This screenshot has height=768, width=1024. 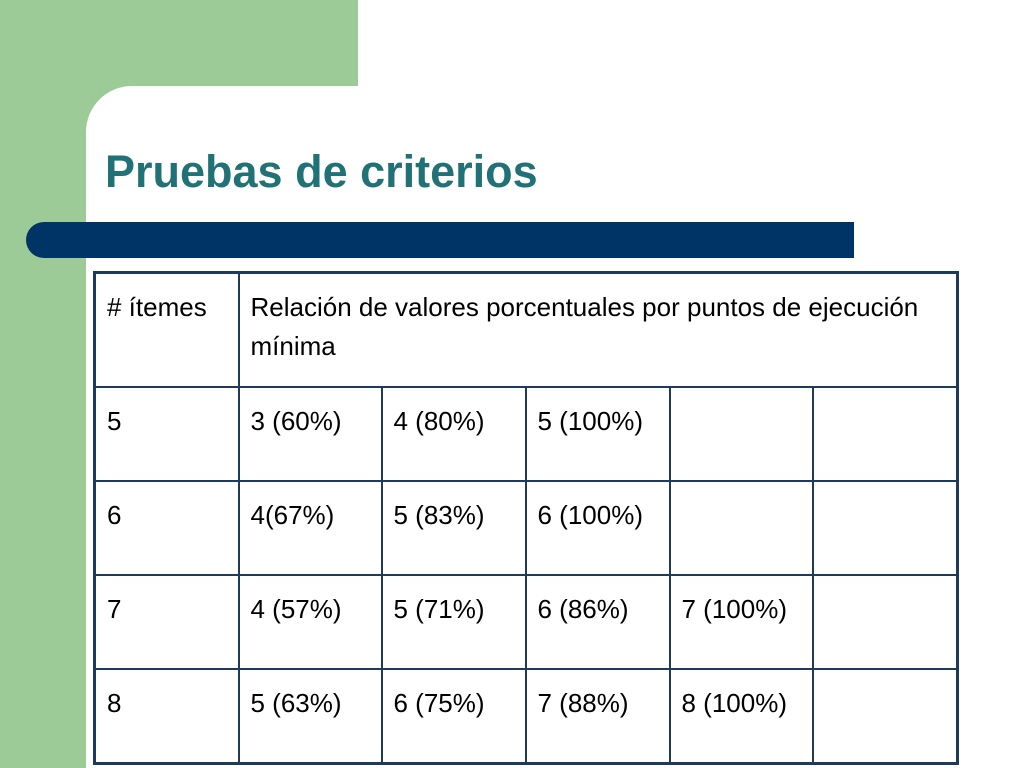 What do you see at coordinates (440, 240) in the screenshot?
I see `title-accent-bar` at bounding box center [440, 240].